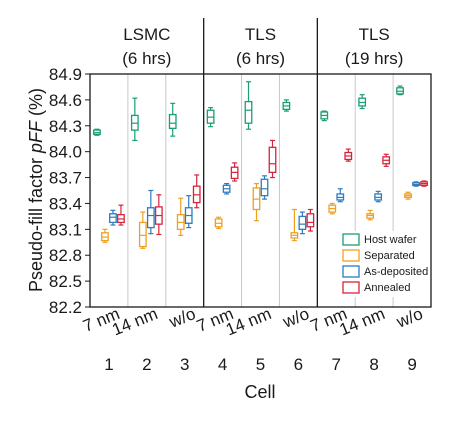  I want to click on legend: Host wafer Separated As-deposited Annealed, so click(383, 264).